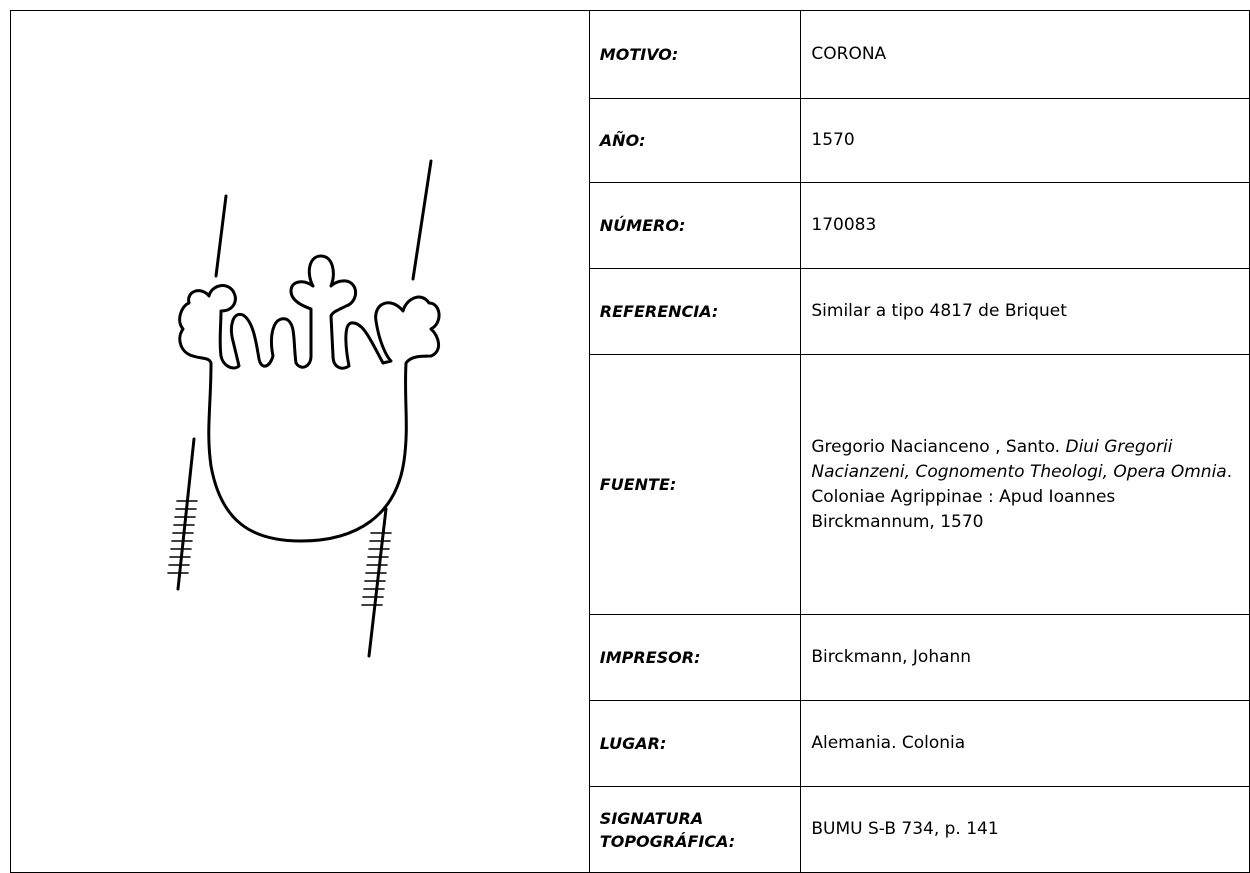 The image size is (1250, 873). What do you see at coordinates (1025, 743) in the screenshot?
I see `field-value: Alemania. Colonia` at bounding box center [1025, 743].